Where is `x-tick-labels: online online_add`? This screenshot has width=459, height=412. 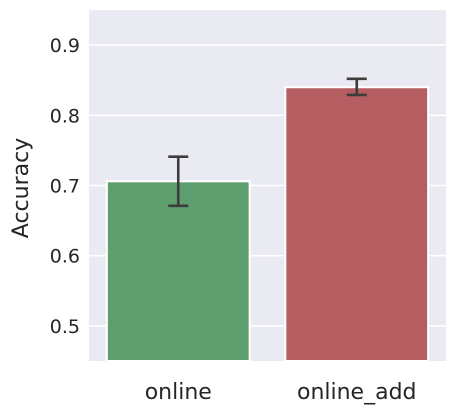
x-tick-labels: online online_add is located at coordinates (281, 392).